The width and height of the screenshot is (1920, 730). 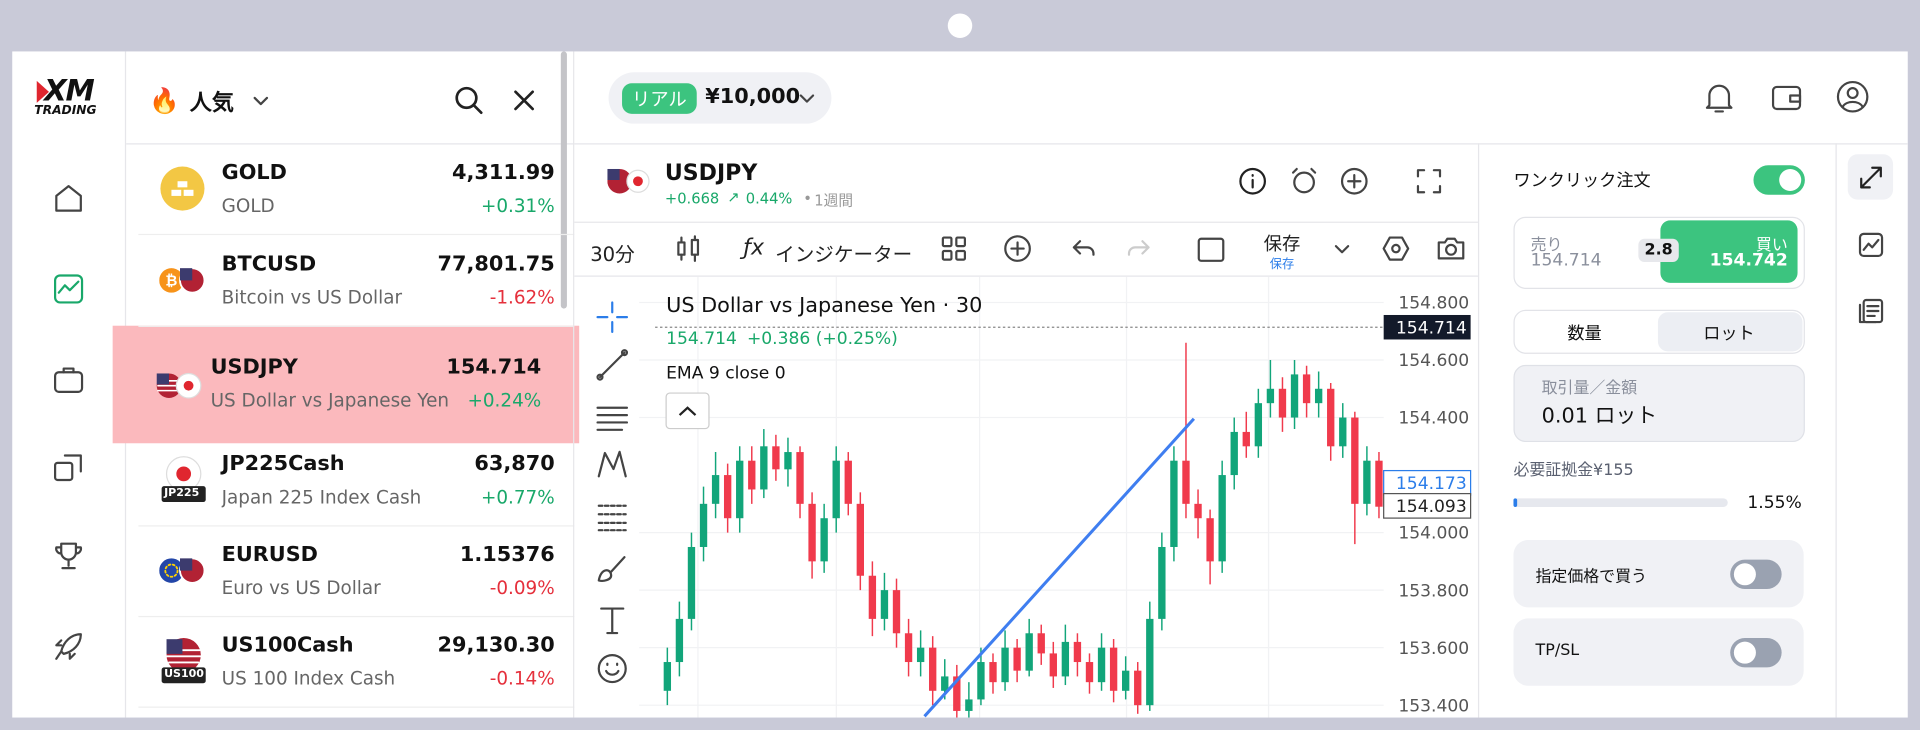 I want to click on price: 4,311.99, so click(x=503, y=172).